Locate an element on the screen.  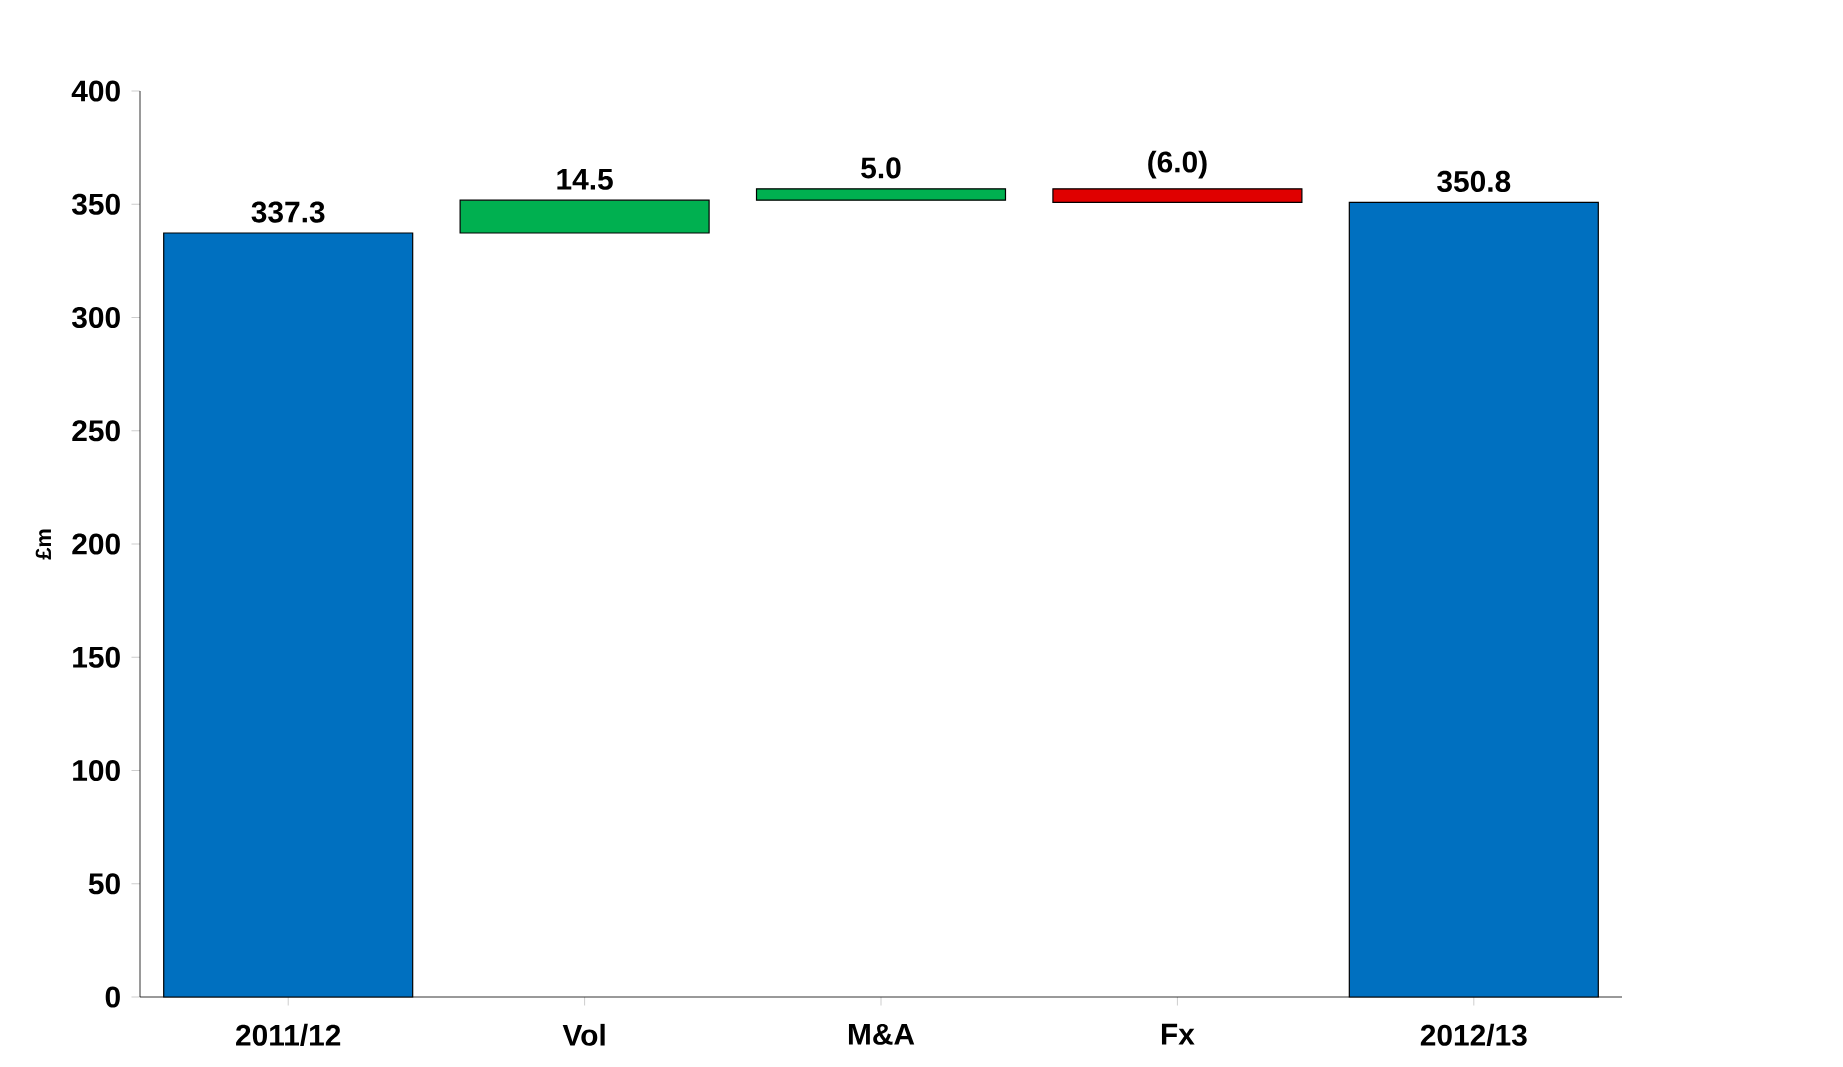
y-tick-label: 0 is located at coordinates (112, 997).